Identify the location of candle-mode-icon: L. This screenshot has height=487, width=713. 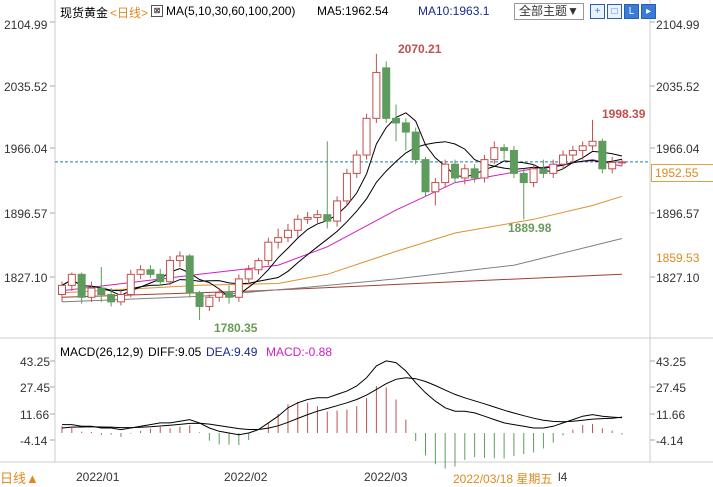
(631, 11).